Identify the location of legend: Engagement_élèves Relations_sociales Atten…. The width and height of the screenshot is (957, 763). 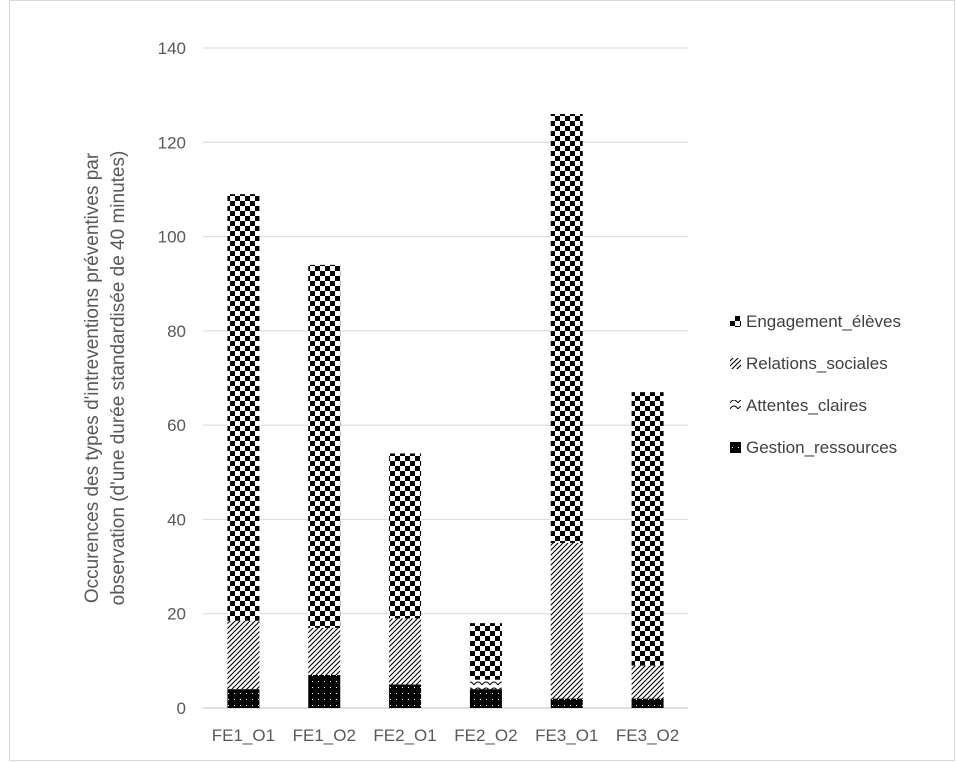
(815, 384).